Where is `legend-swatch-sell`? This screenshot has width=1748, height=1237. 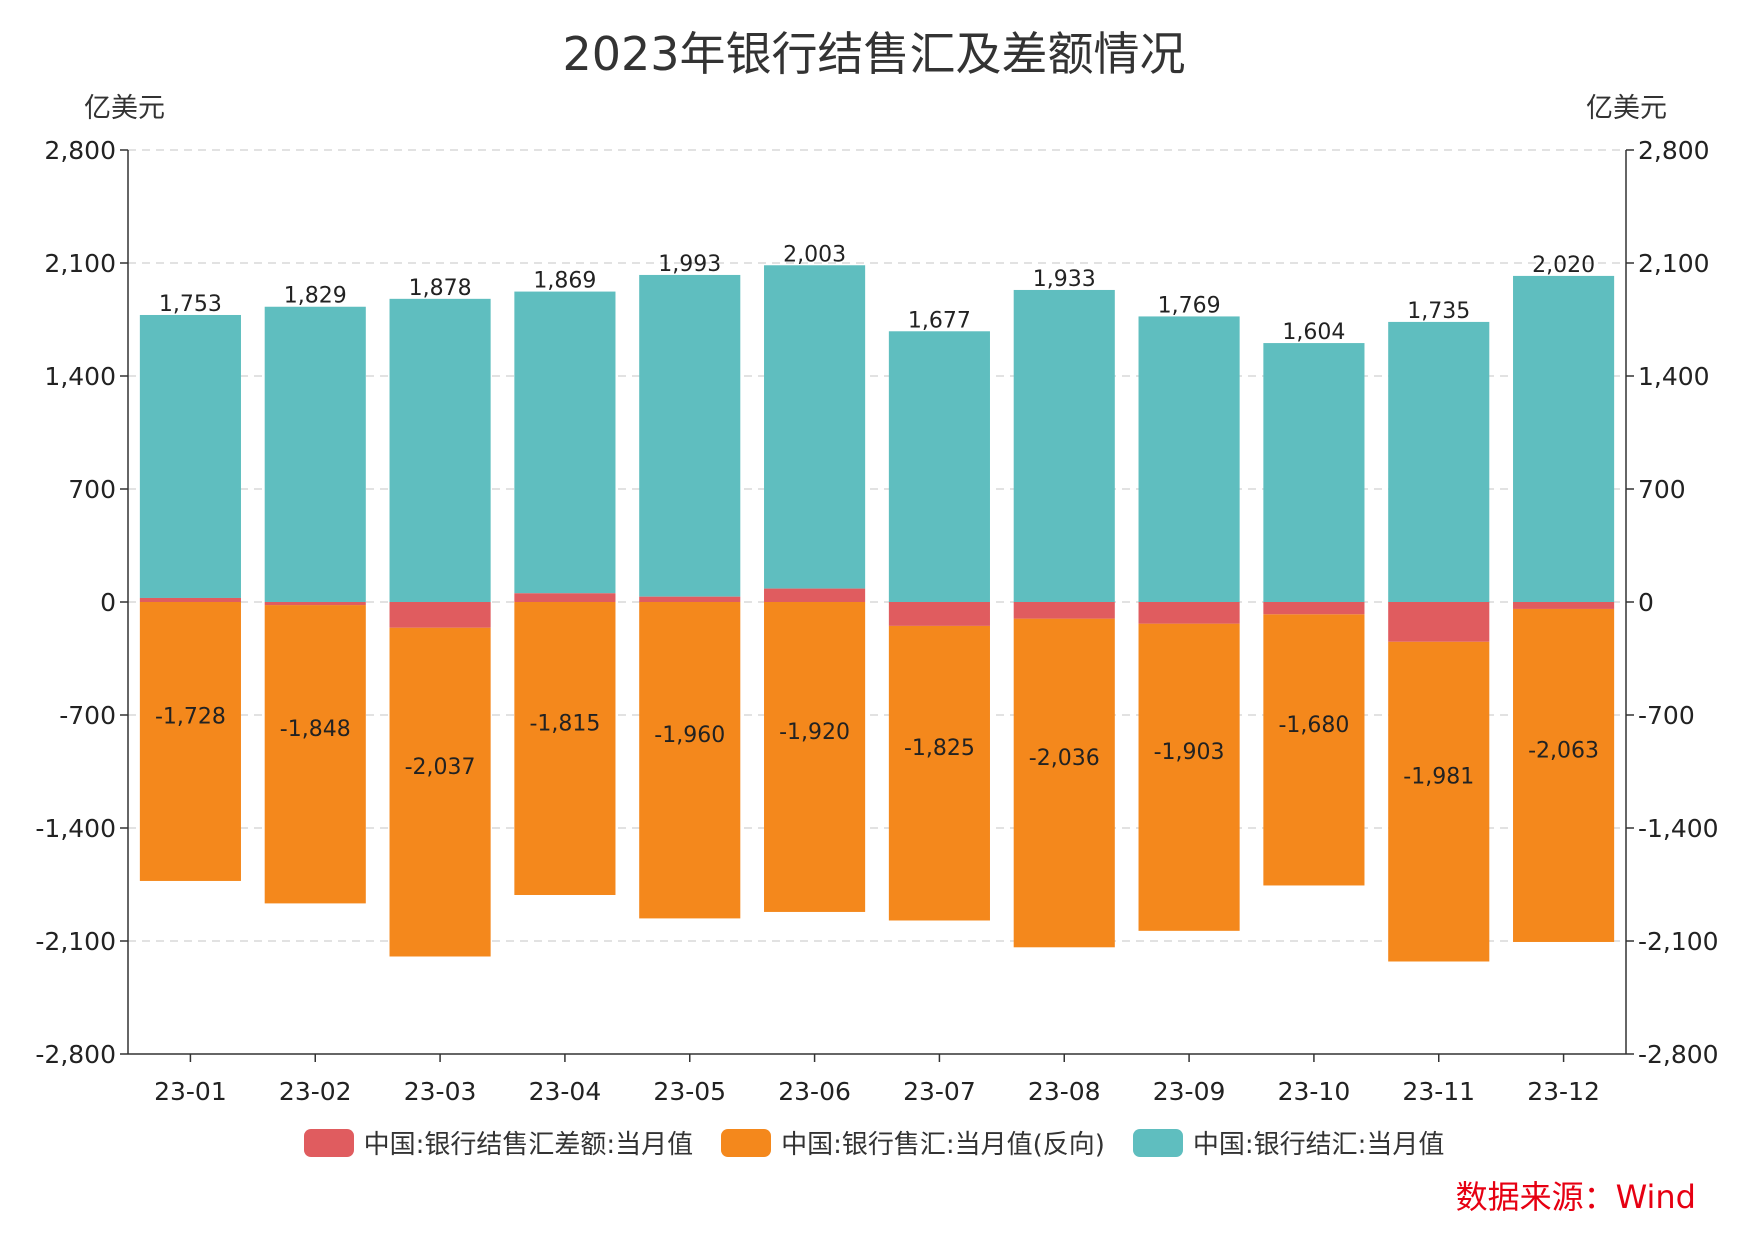 legend-swatch-sell is located at coordinates (746, 1142).